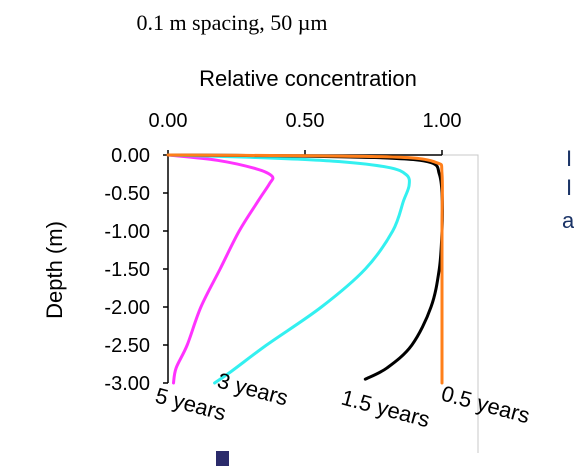 This screenshot has width=574, height=466. I want to click on y-tick-label: -2.00, so click(127, 308).